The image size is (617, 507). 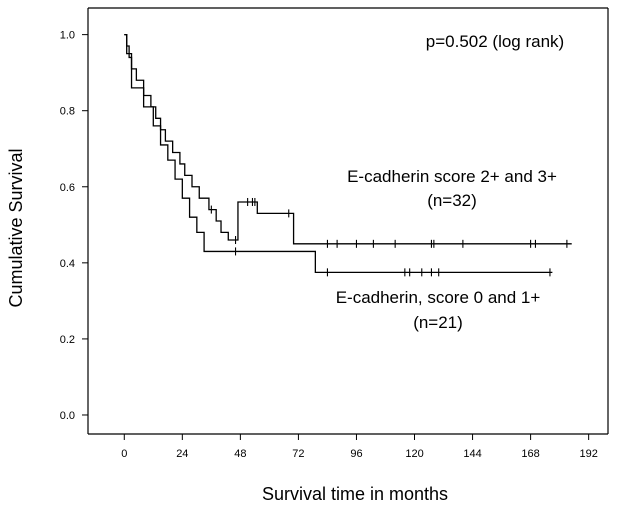 I want to click on high-score-group-count: (n=32), so click(x=452, y=200).